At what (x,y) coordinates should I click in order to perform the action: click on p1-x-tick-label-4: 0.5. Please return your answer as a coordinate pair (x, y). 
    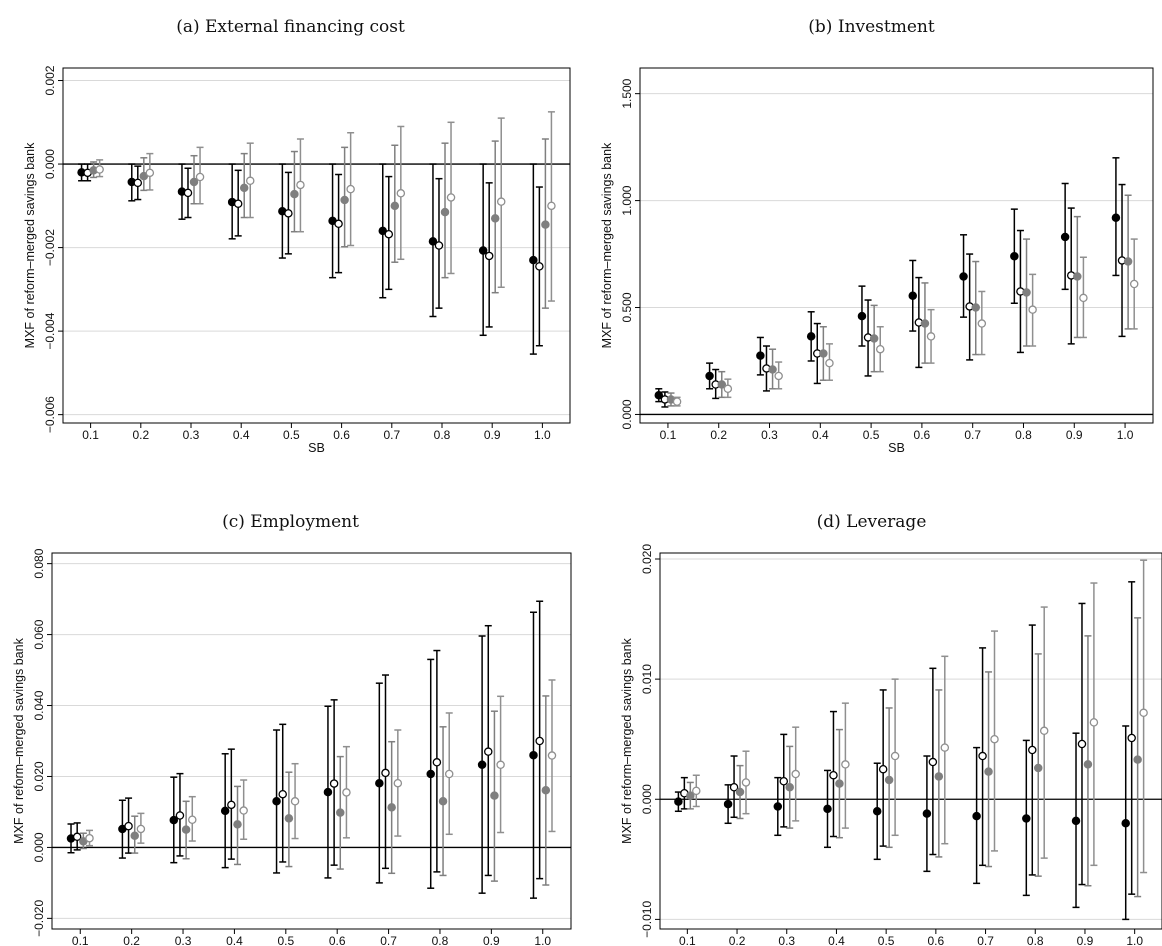
    Looking at the image, I should click on (871, 435).